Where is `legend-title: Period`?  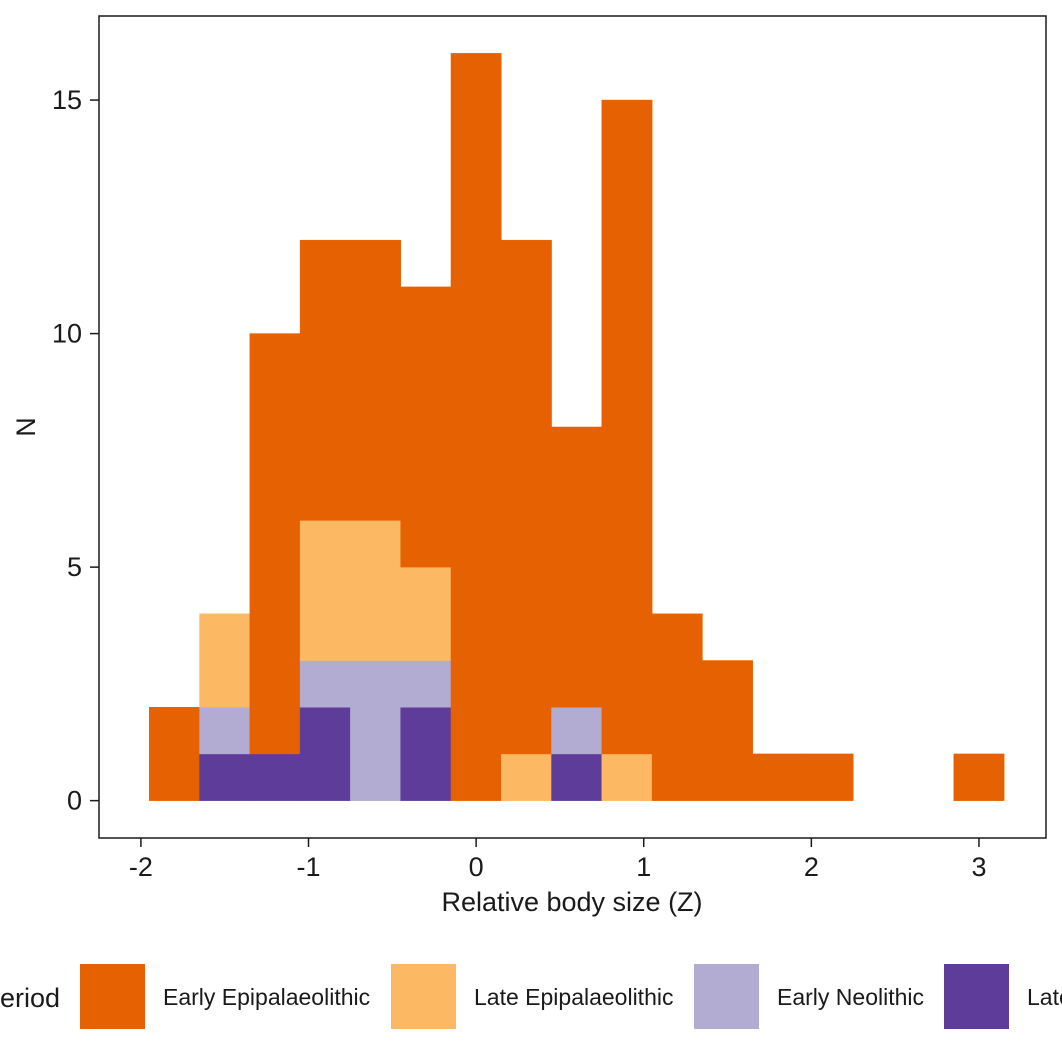
legend-title: Period is located at coordinates (30, 998).